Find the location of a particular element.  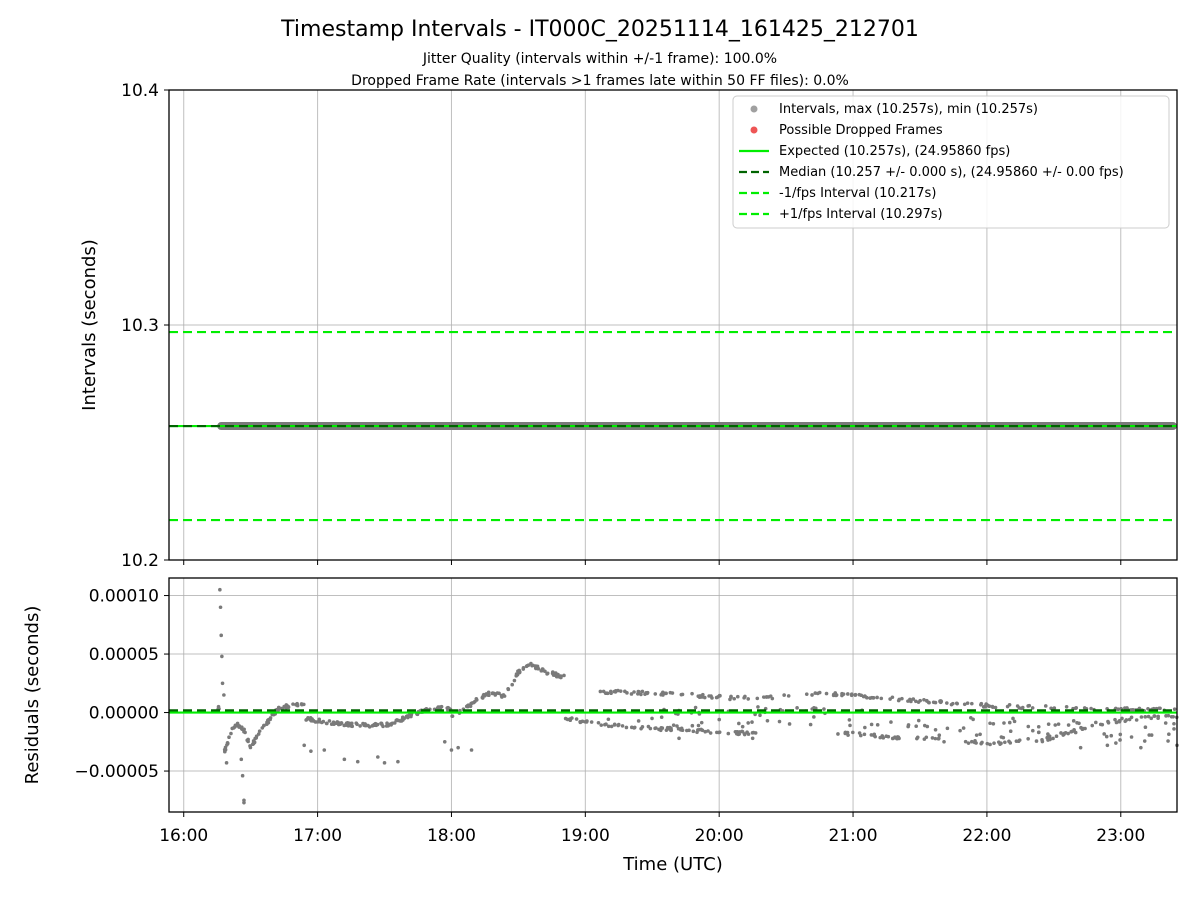

xtick-label: 22:00 is located at coordinates (986, 836).